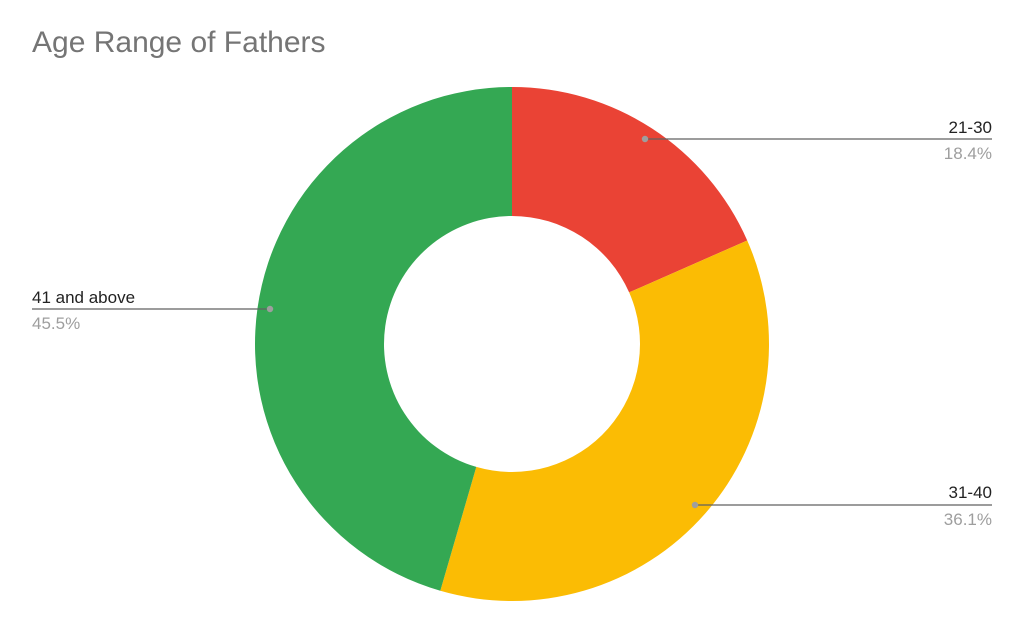 This screenshot has height=633, width=1024. What do you see at coordinates (970, 492) in the screenshot?
I see `slice-label-31-40: 31-40` at bounding box center [970, 492].